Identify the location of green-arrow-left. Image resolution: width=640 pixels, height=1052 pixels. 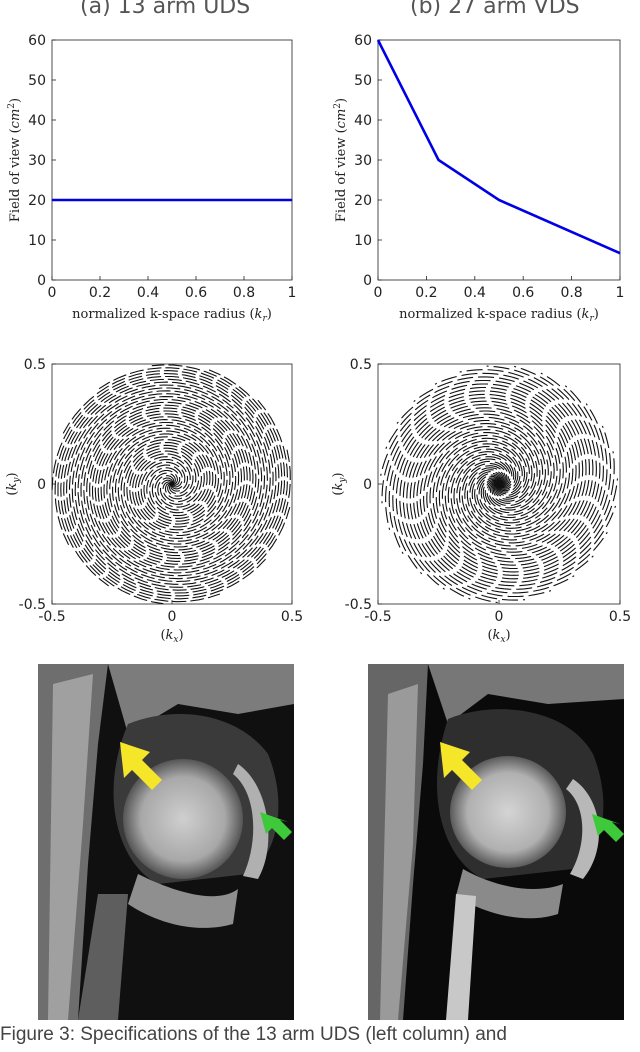
(276, 826).